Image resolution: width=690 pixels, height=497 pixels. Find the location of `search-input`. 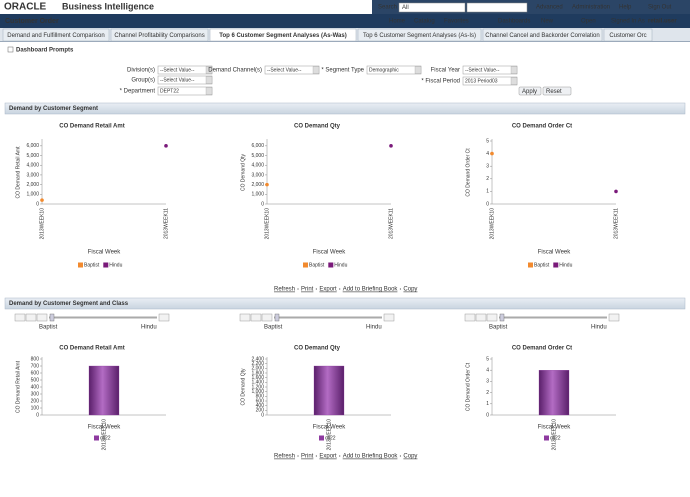

search-input is located at coordinates (497, 7).